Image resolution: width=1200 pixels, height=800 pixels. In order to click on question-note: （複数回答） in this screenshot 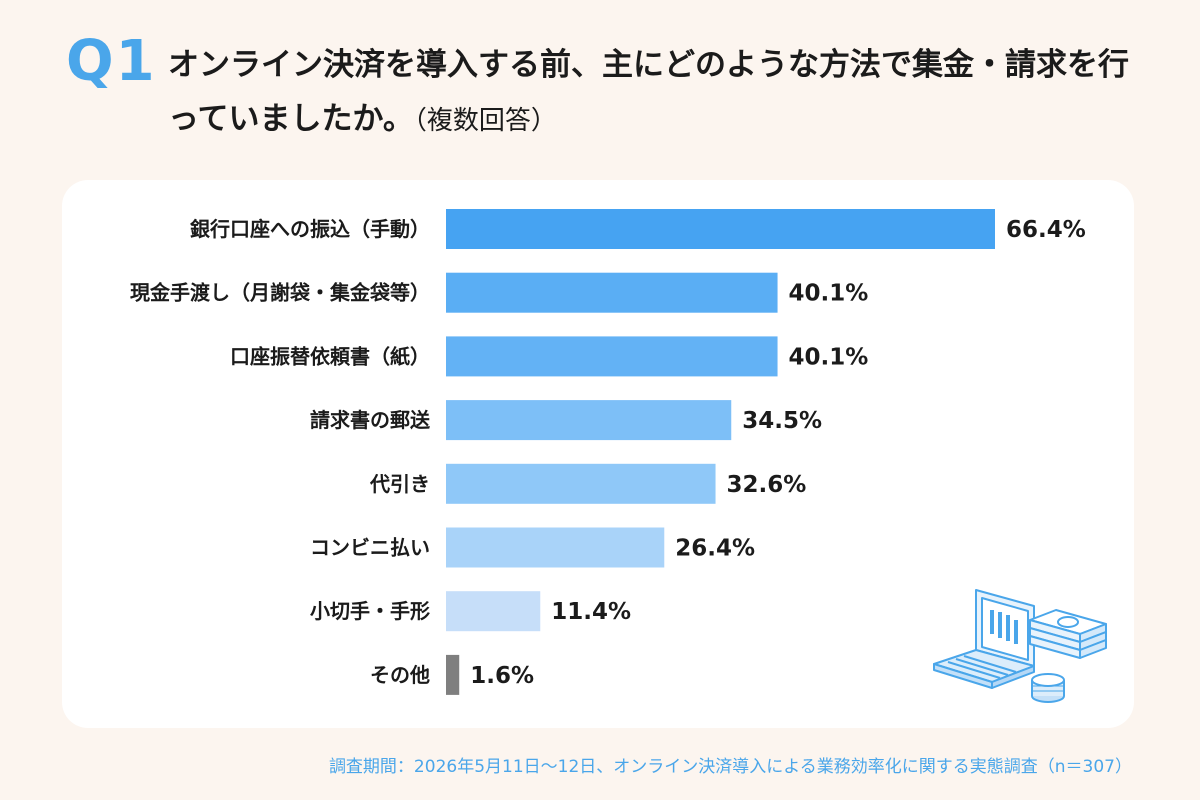, I will do `click(485, 121)`.